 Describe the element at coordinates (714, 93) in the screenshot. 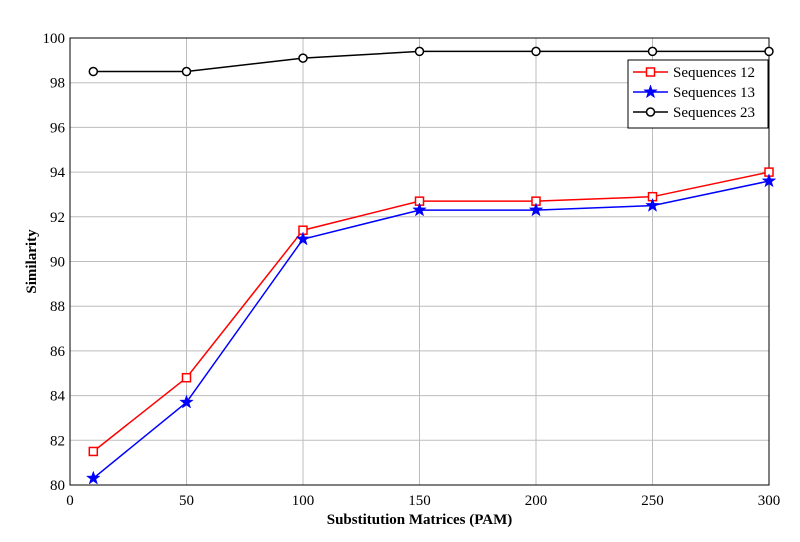

I see `legend-label: Sequences 13` at that location.